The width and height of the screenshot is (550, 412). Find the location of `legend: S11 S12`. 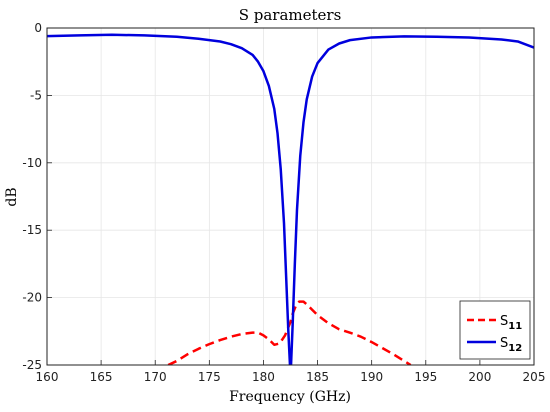

legend: S11 S12 is located at coordinates (495, 330).